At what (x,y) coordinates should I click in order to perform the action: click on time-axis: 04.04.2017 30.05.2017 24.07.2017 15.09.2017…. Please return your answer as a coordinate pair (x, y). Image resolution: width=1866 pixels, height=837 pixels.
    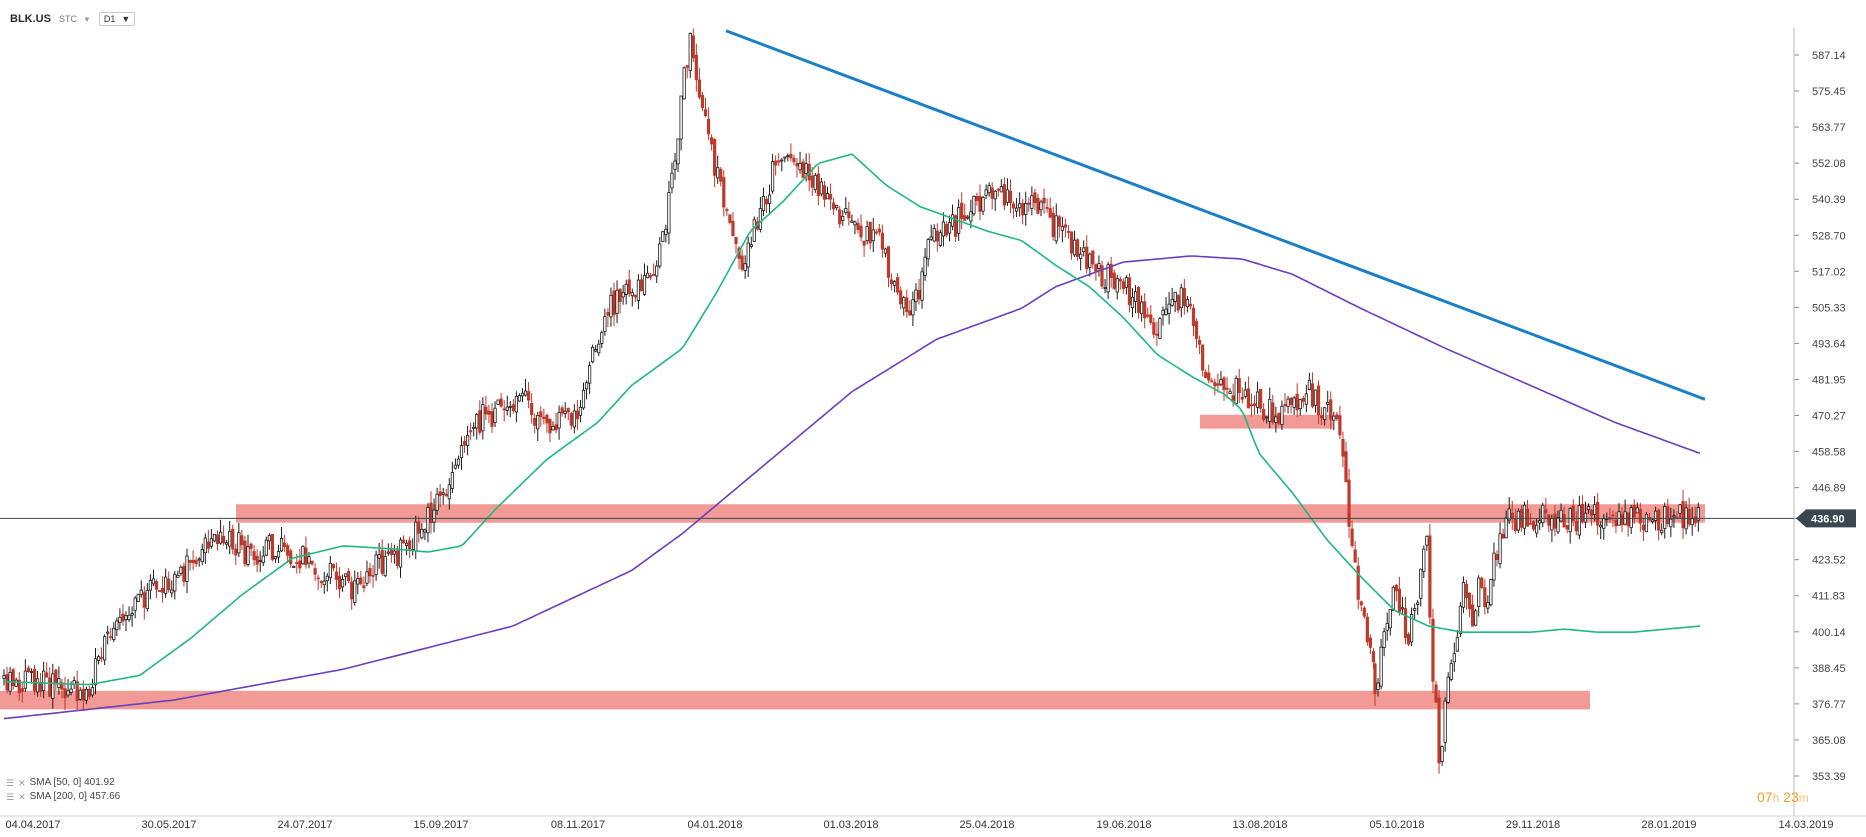
    Looking at the image, I should click on (933, 823).